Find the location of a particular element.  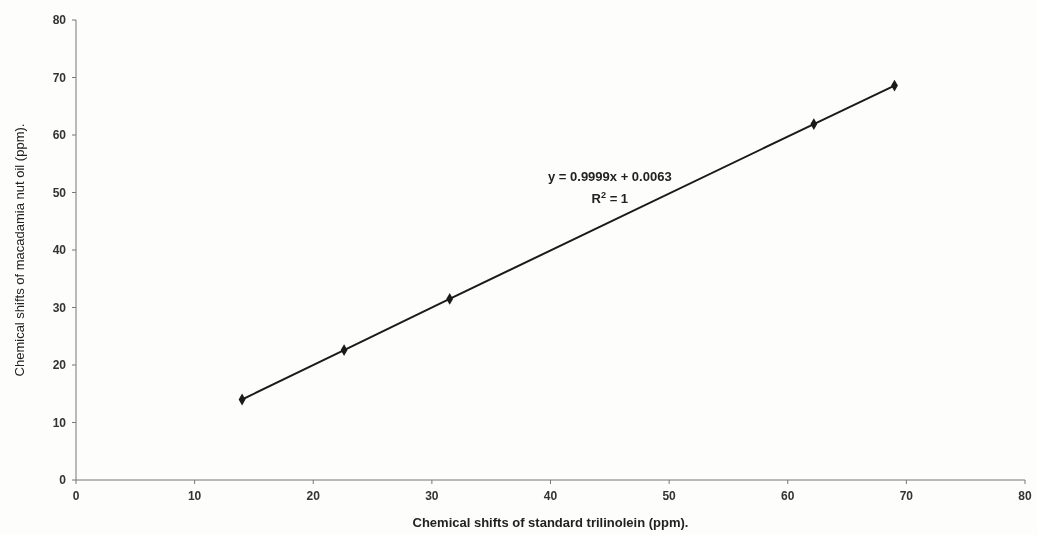

x-tick-label: 20 is located at coordinates (313, 496).